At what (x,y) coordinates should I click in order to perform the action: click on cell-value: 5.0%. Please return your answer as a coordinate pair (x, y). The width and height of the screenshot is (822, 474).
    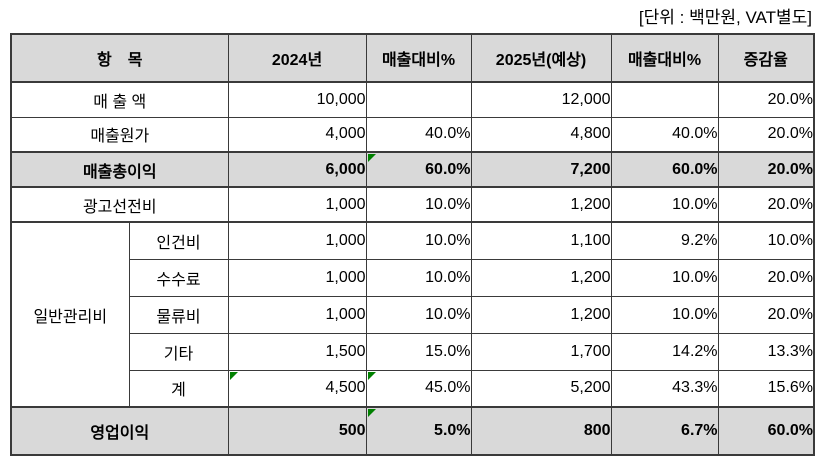
    Looking at the image, I should click on (418, 431).